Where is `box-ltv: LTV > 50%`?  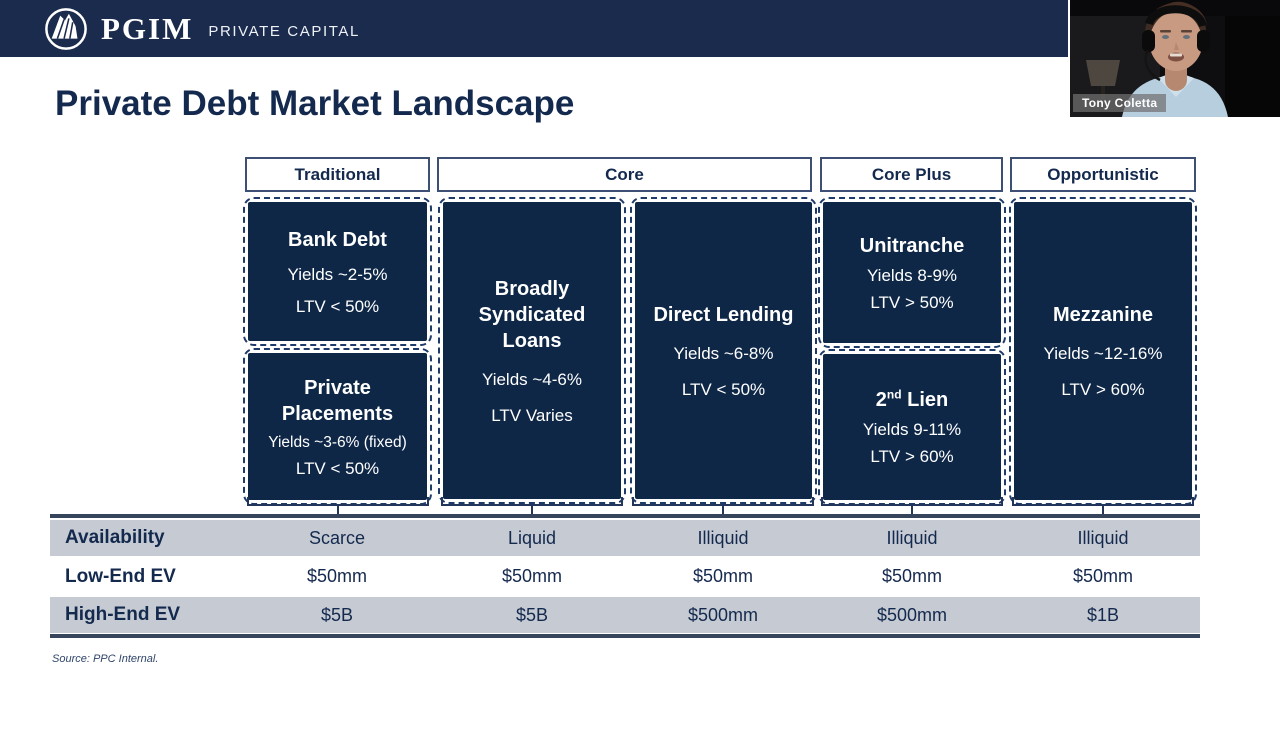
box-ltv: LTV > 50% is located at coordinates (912, 302).